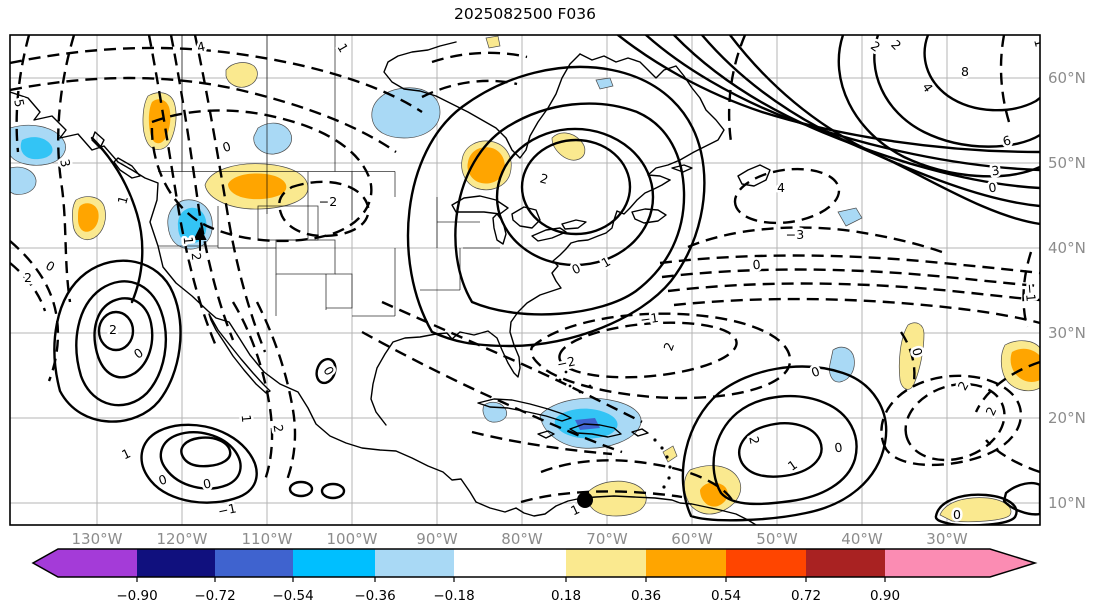 Image resolution: width=1105 pixels, height=615 pixels. What do you see at coordinates (182, 539) in the screenshot?
I see `x-tick-label: 120°W` at bounding box center [182, 539].